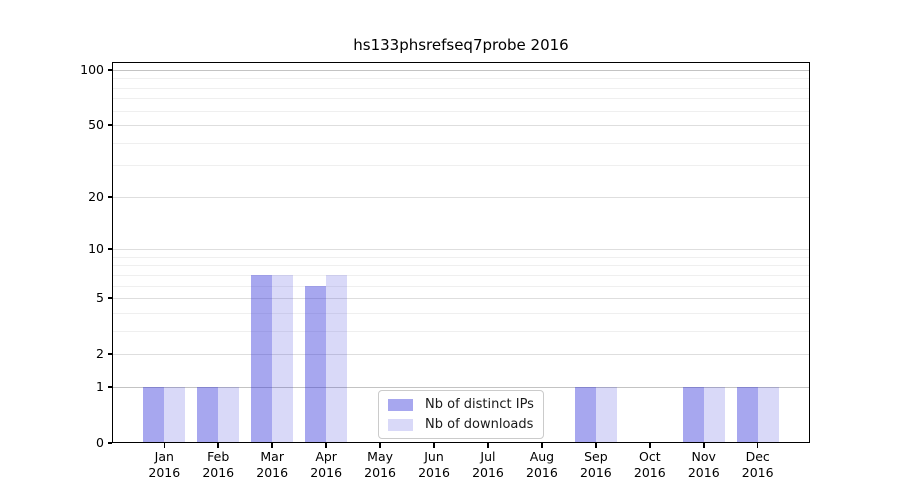 The image size is (900, 500). Describe the element at coordinates (479, 404) in the screenshot. I see `legend-label-distinct-ips: Nb of distinct IPs` at that location.